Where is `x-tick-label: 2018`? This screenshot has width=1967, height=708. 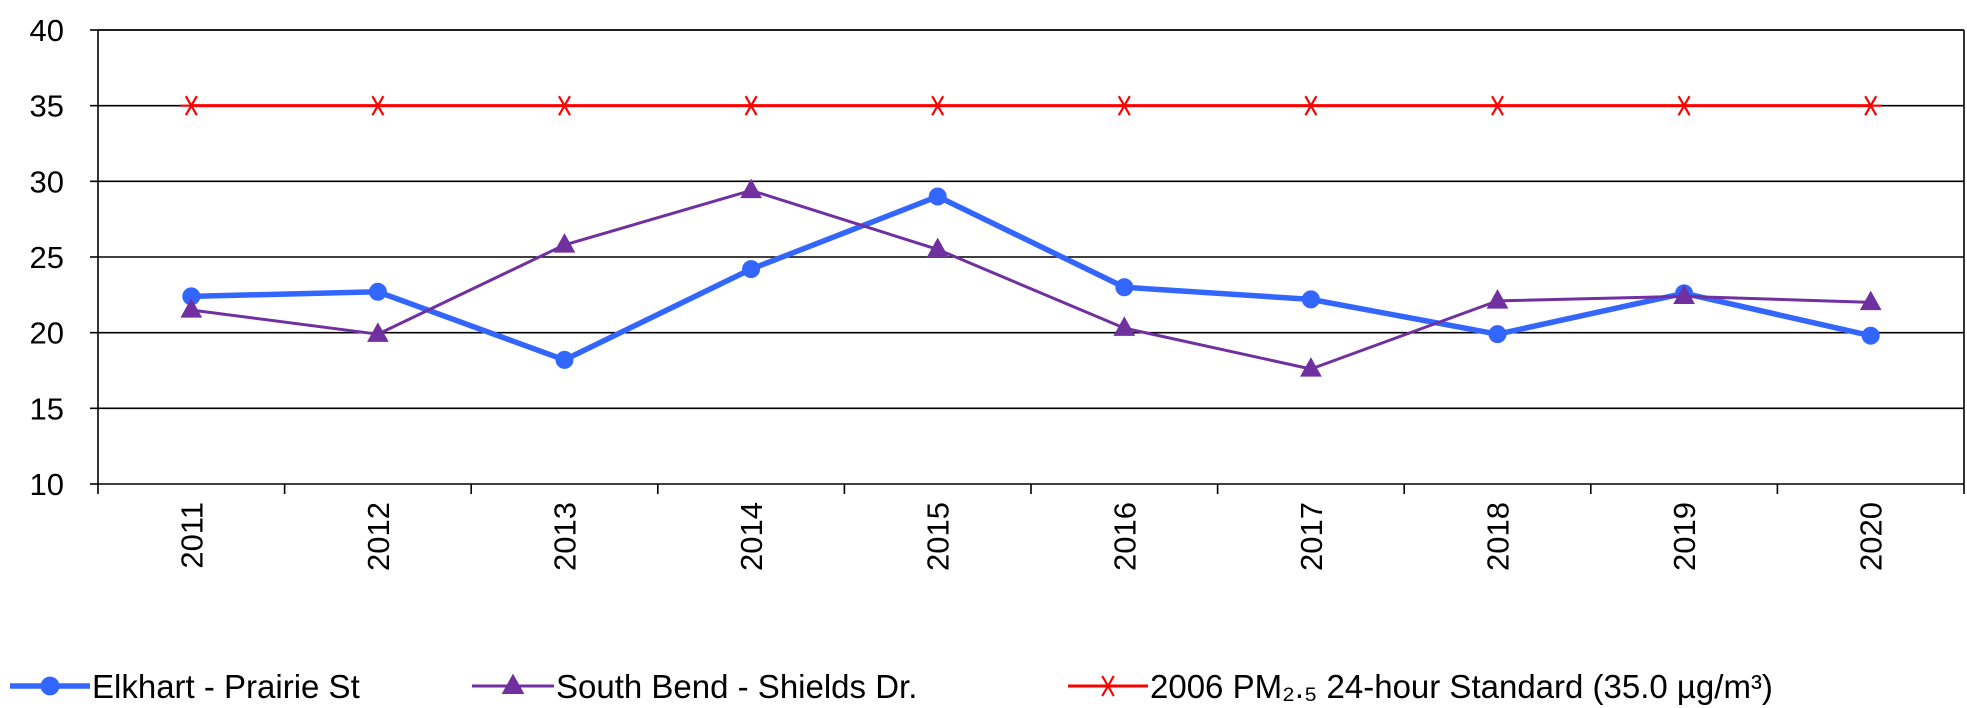
x-tick-label: 2018 is located at coordinates (1498, 536).